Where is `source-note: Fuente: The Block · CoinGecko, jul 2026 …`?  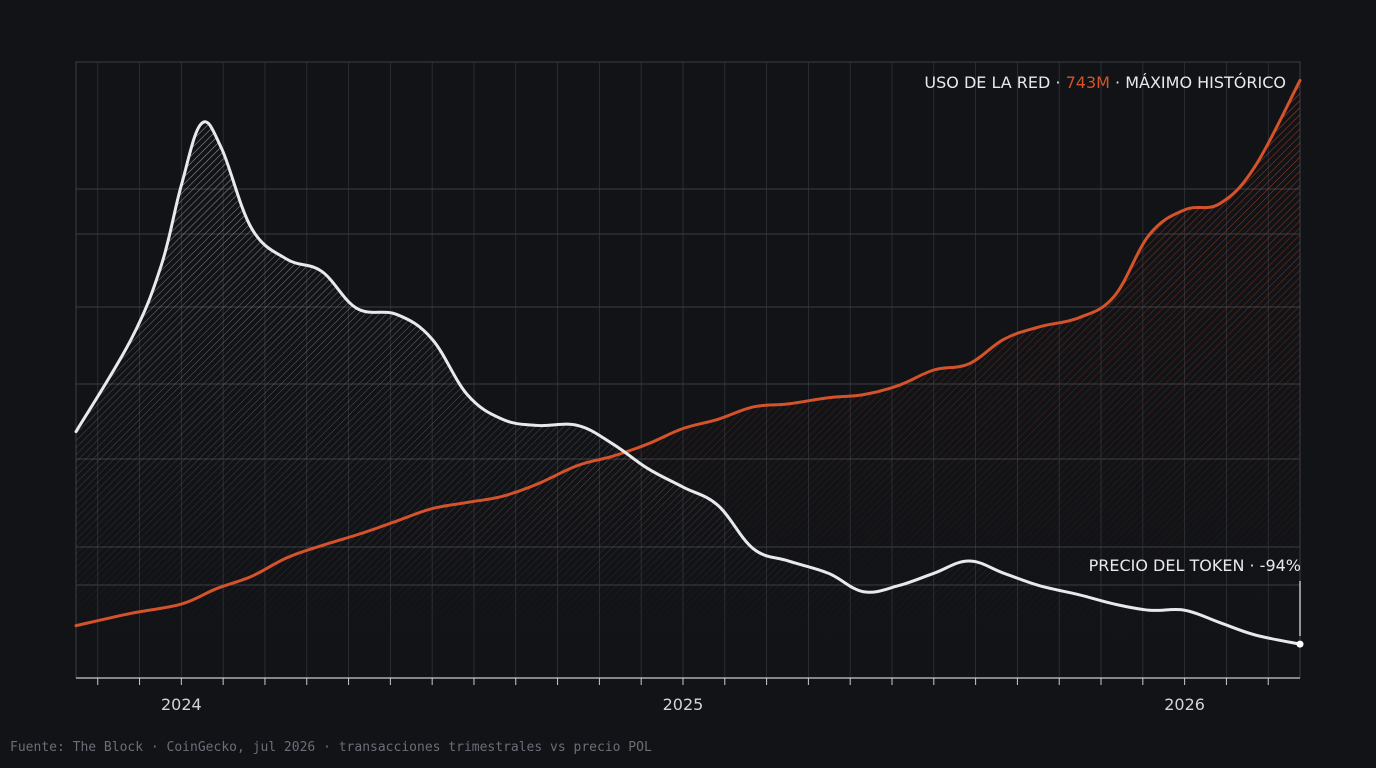 source-note: Fuente: The Block · CoinGecko, jul 2026 … is located at coordinates (331, 747).